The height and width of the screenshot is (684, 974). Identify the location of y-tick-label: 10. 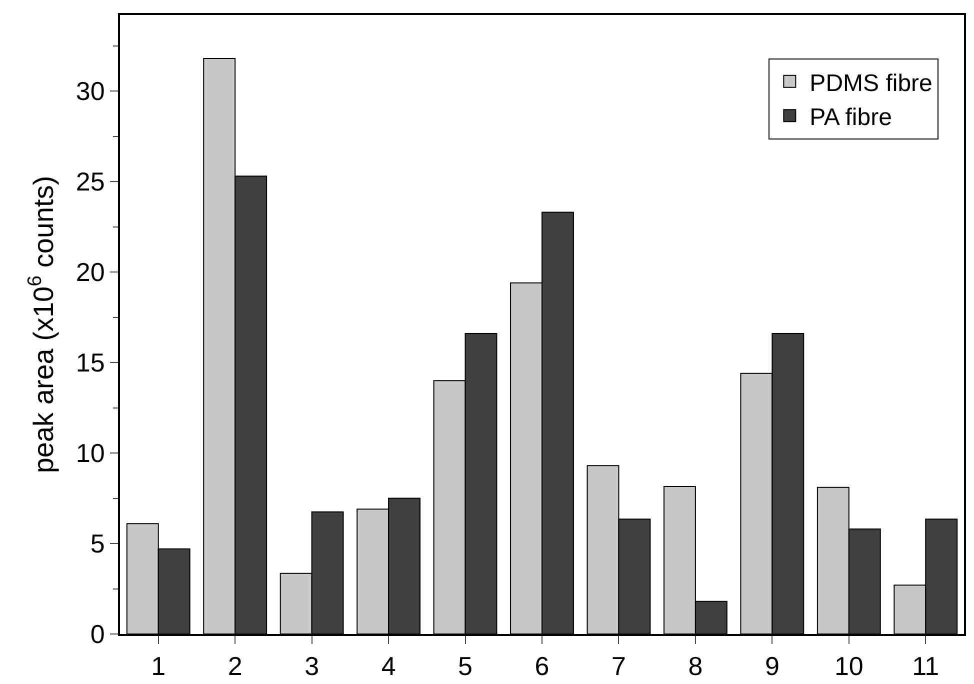
(90, 453).